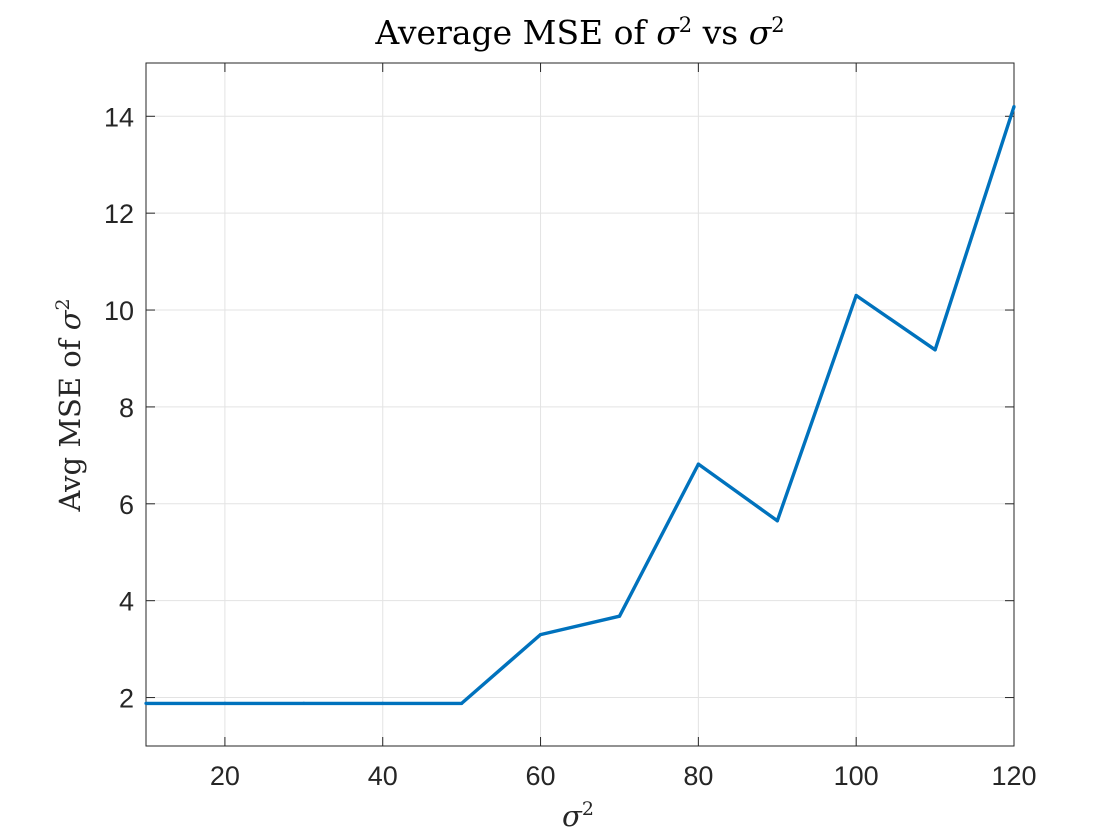 The height and width of the screenshot is (840, 1120). Describe the element at coordinates (119, 117) in the screenshot. I see `y-tick-label: 14` at that location.